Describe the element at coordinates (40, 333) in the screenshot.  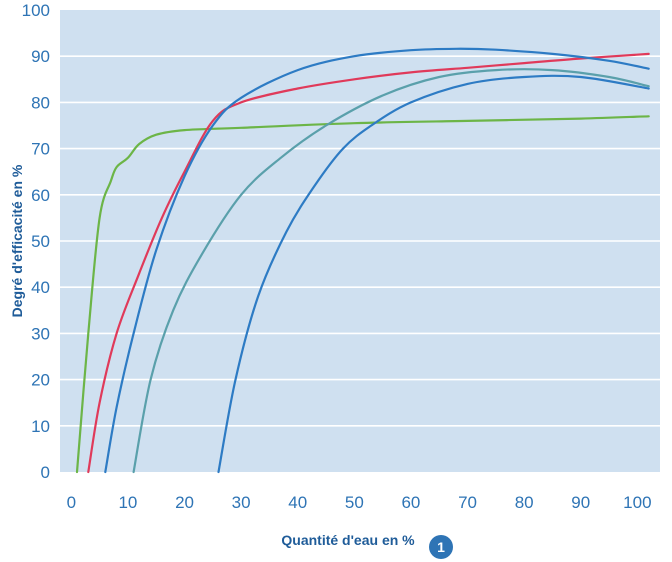
I see `y-tick-label: 30` at that location.